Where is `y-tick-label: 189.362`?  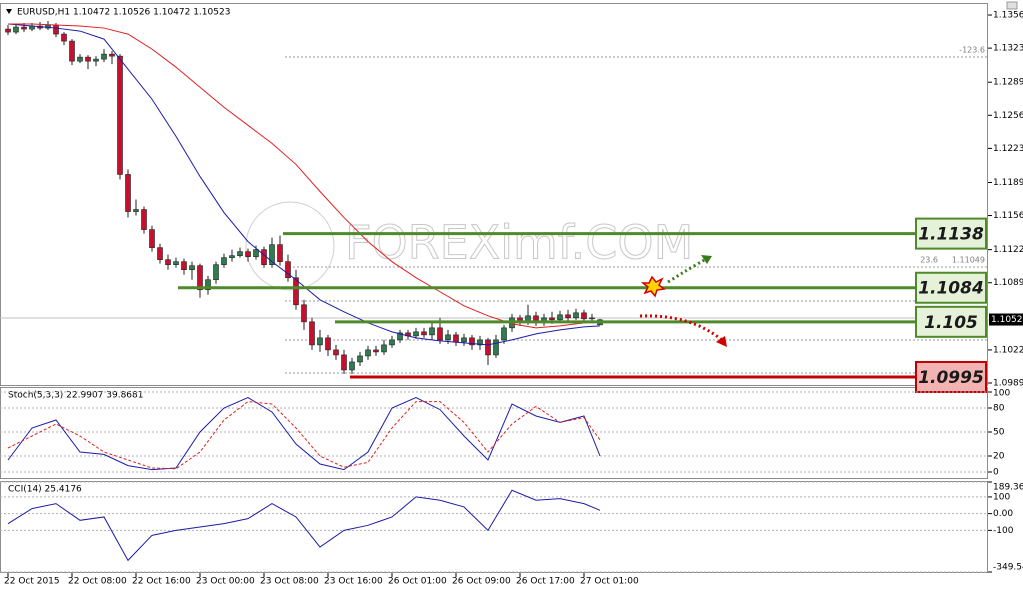 y-tick-label: 189.362 is located at coordinates (1008, 488).